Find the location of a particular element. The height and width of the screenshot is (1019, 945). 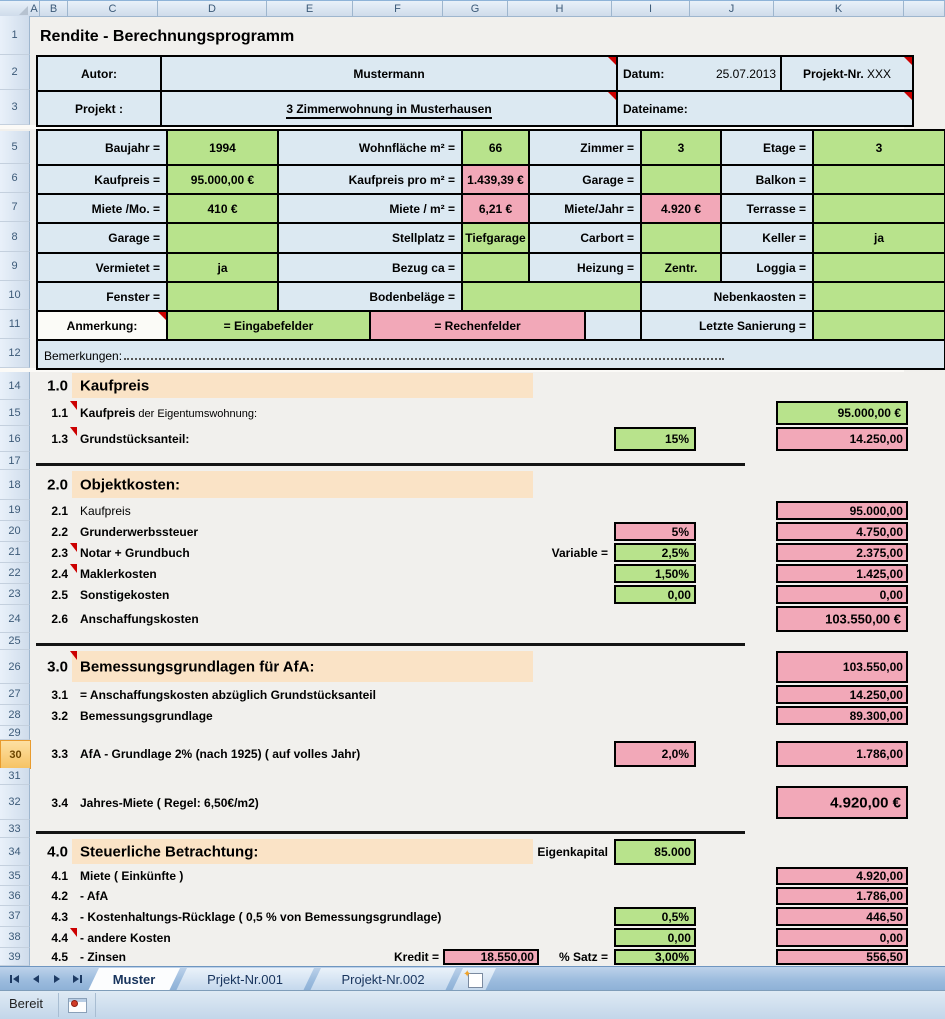

grid-cell-input: Zentr. is located at coordinates (681, 267).